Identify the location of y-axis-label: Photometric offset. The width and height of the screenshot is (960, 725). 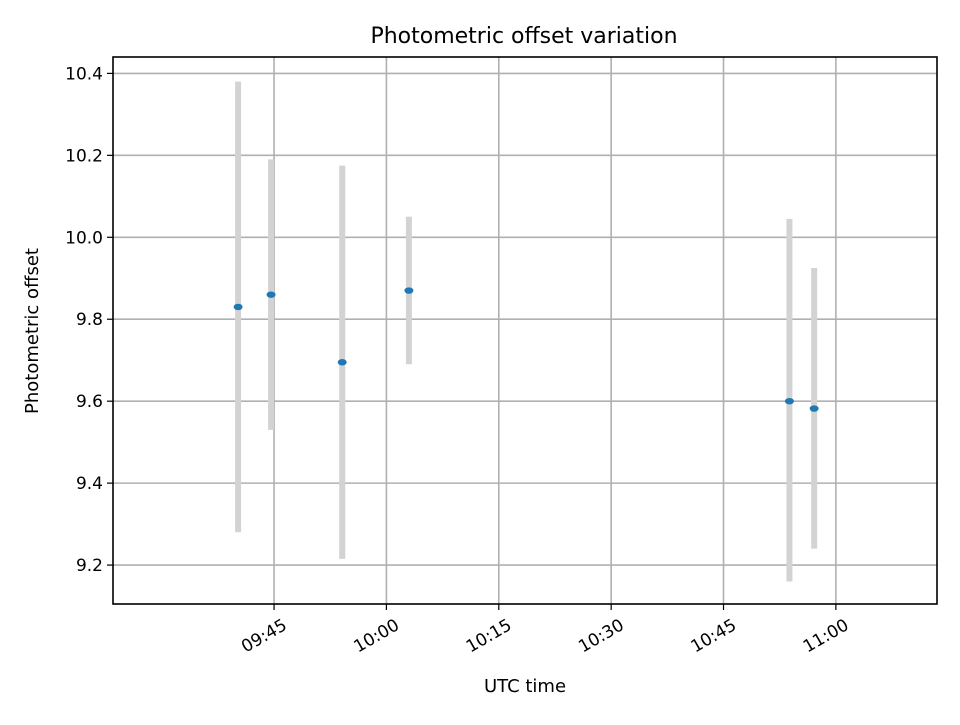
(32, 331).